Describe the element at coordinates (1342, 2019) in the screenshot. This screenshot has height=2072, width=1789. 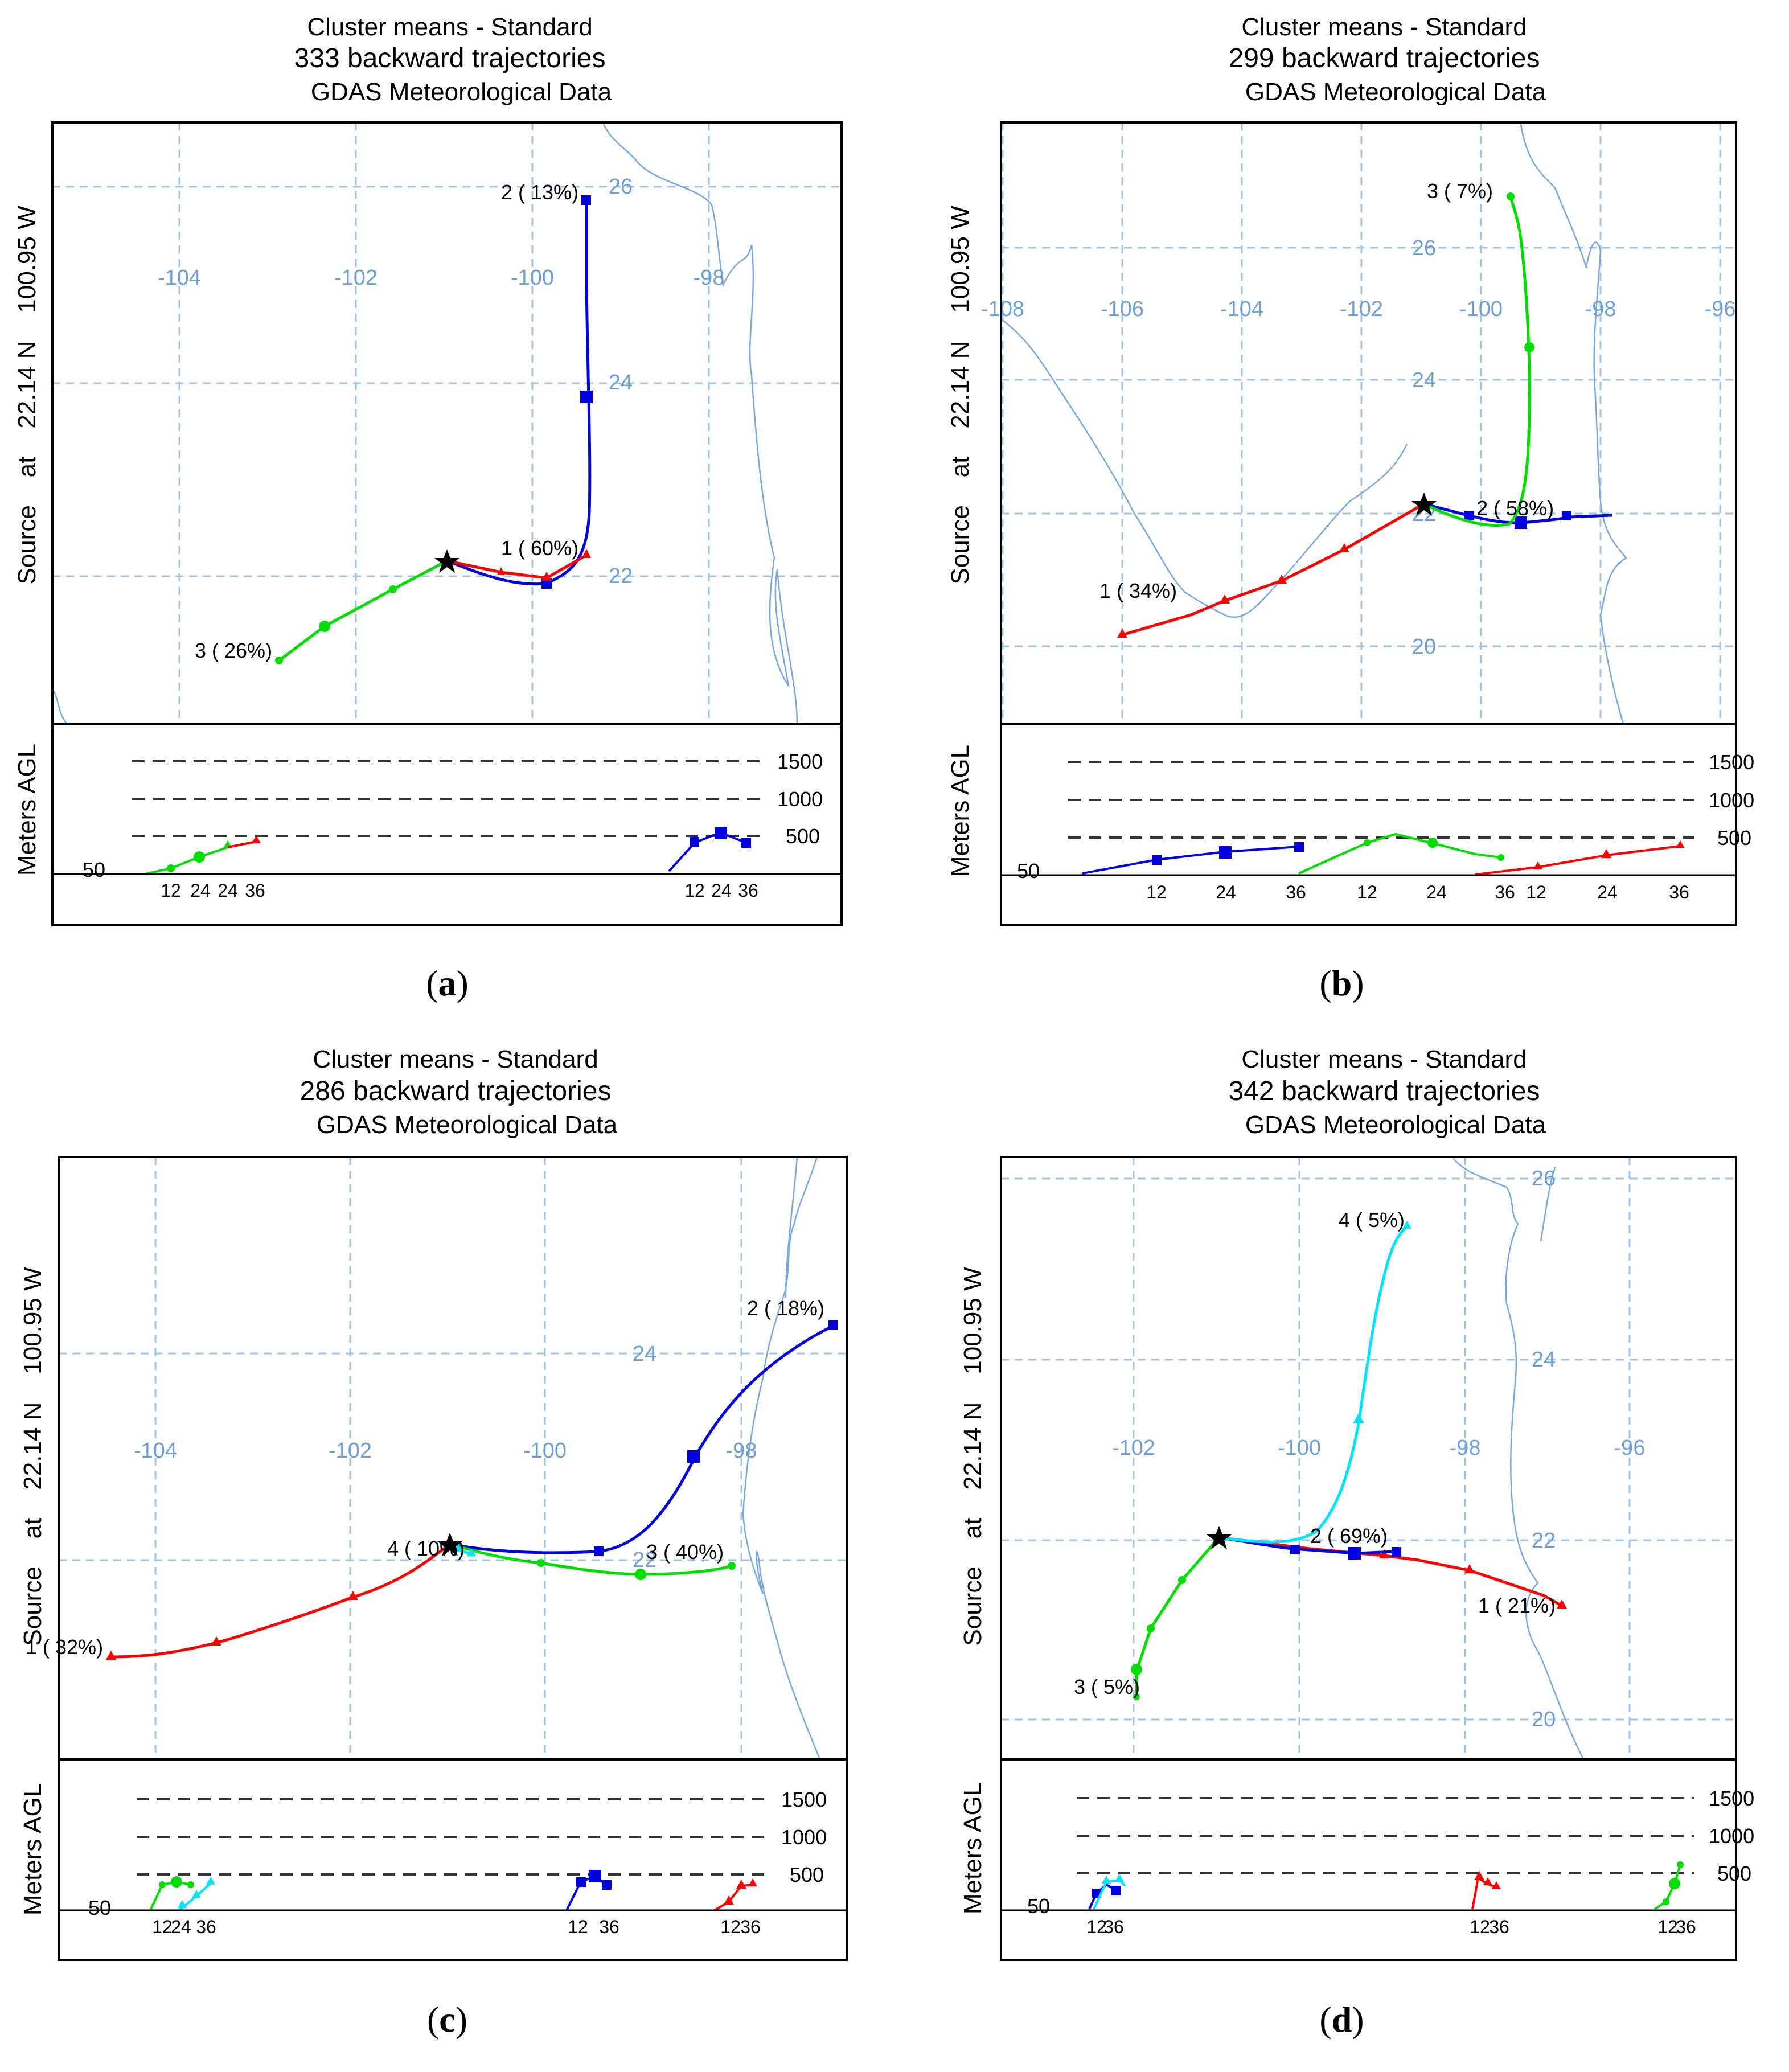
I see `caption-letter: d` at that location.